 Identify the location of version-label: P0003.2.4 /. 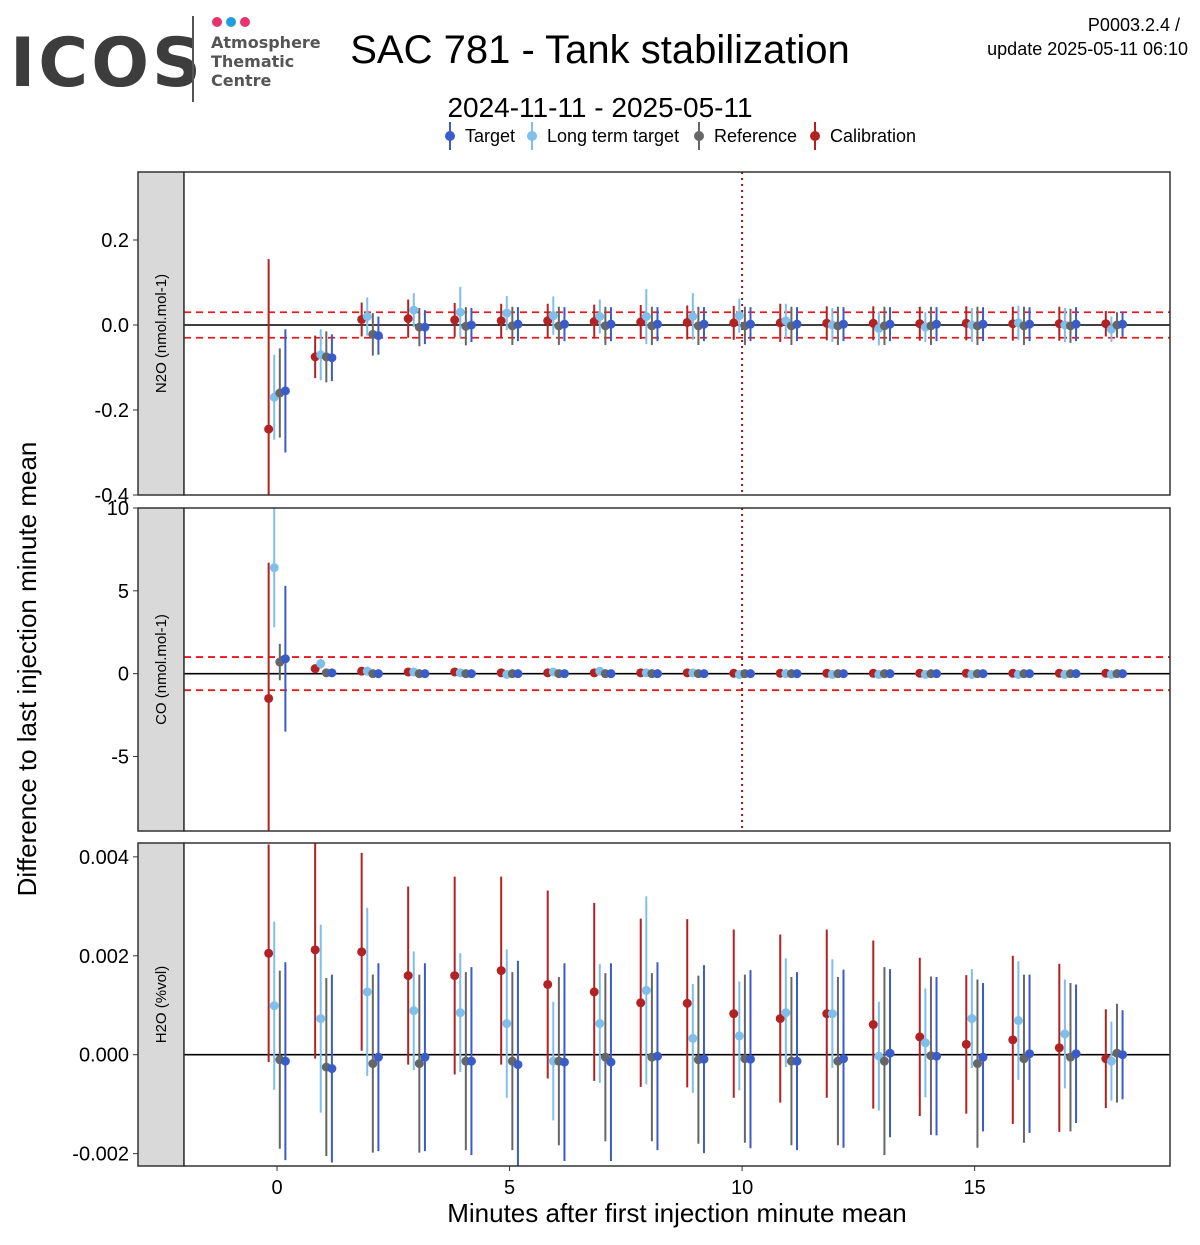
(1134, 25).